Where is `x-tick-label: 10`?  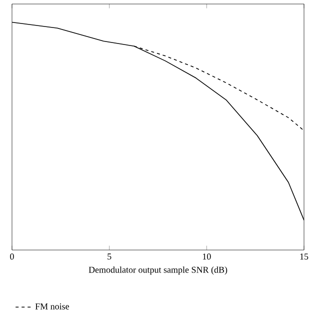 x-tick-label: 10 is located at coordinates (206, 257).